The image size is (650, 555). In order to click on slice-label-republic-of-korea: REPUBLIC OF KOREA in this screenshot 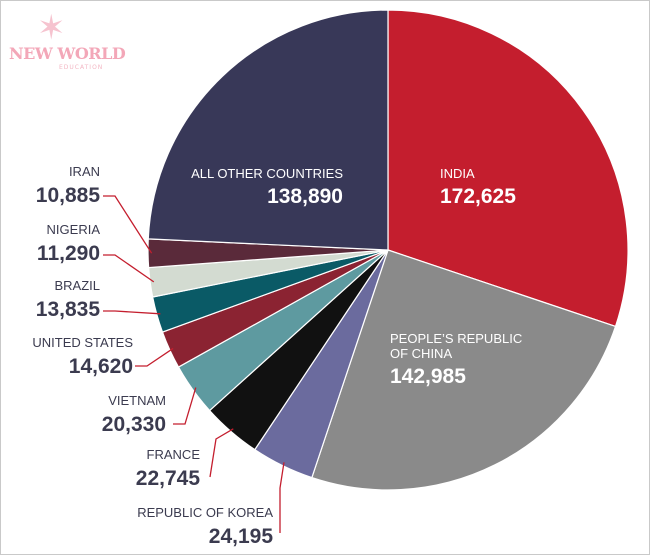, I will do `click(205, 512)`.